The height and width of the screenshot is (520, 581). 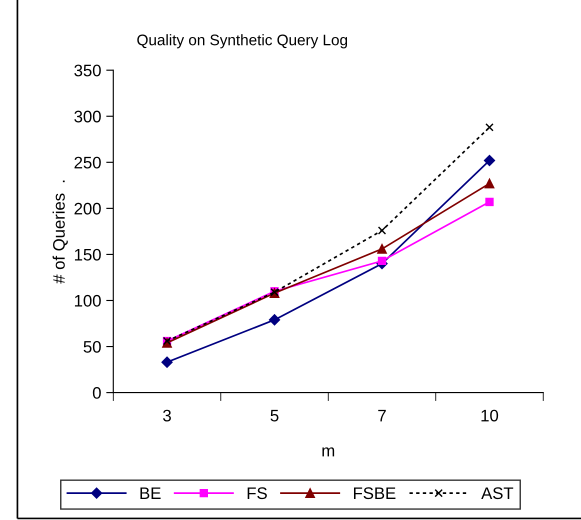 What do you see at coordinates (150, 493) in the screenshot?
I see `legend-label: BE` at bounding box center [150, 493].